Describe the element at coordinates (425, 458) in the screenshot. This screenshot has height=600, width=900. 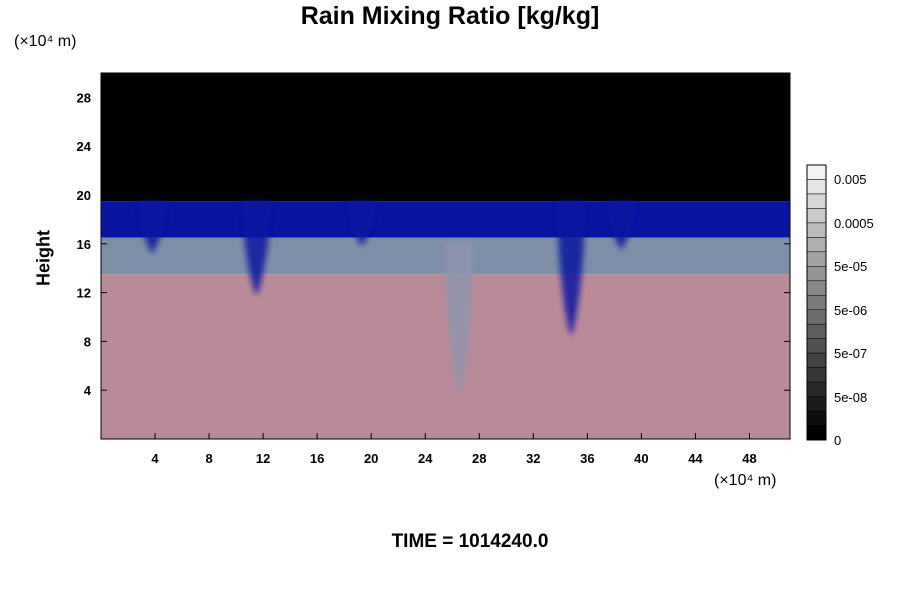
I see `x-tick-label: 24` at that location.